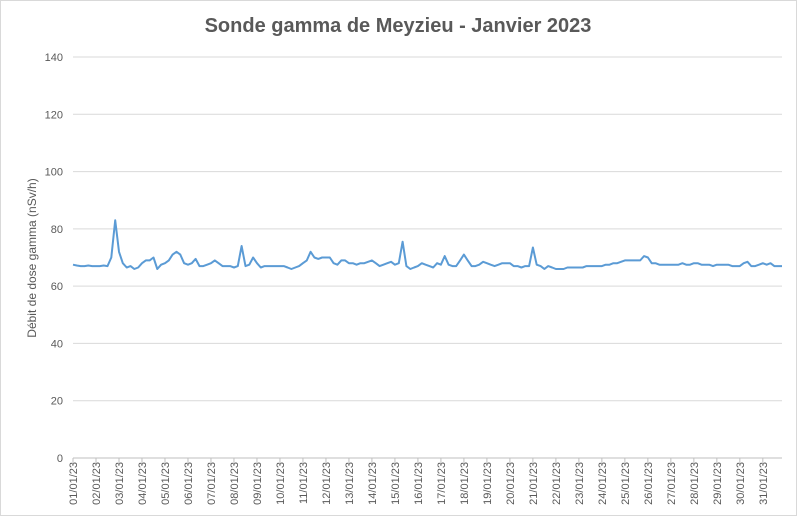  What do you see at coordinates (764, 483) in the screenshot?
I see `x-tick-label: 31/01/23` at bounding box center [764, 483].